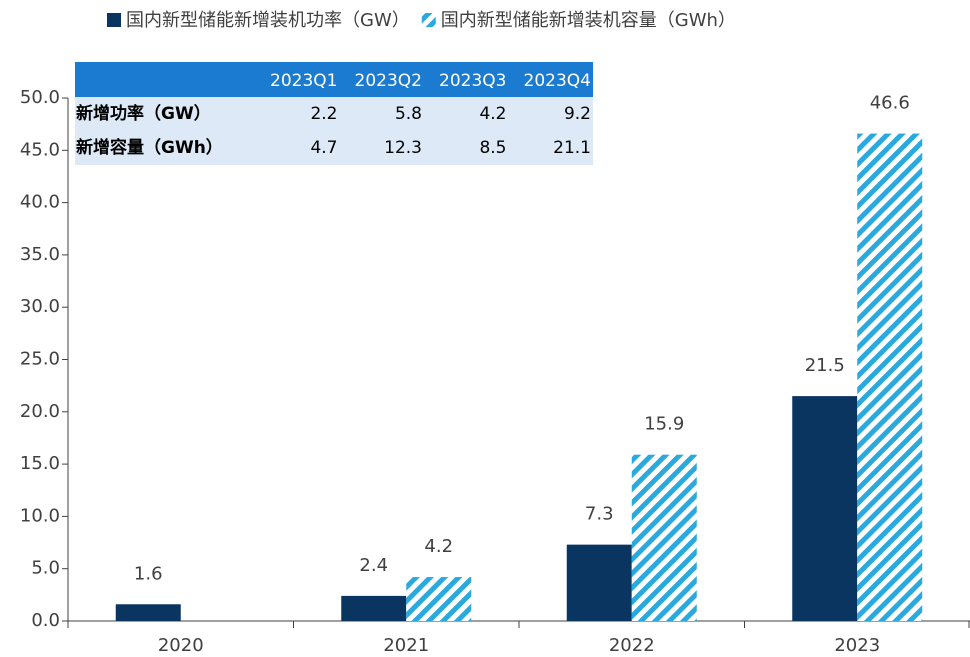 The image size is (970, 657). Describe the element at coordinates (599, 514) in the screenshot. I see `value-label: 7.3` at that location.